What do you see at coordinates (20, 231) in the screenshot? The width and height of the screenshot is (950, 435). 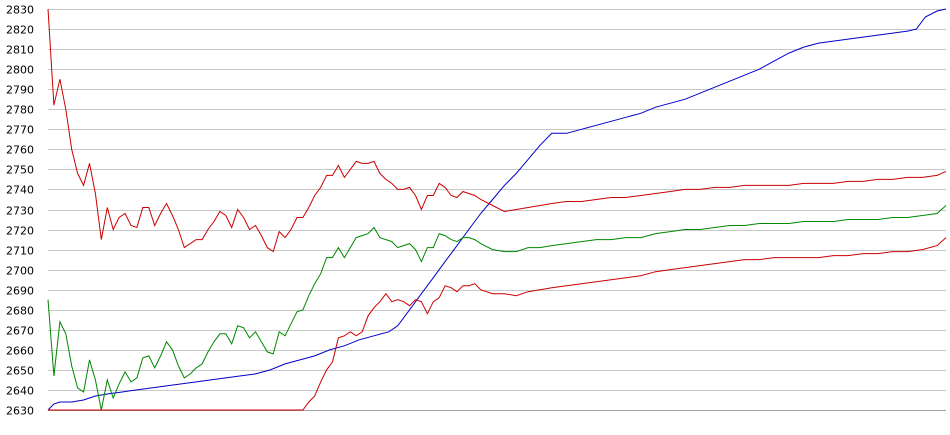 I see `y-tick-label: 2720` at bounding box center [20, 231].